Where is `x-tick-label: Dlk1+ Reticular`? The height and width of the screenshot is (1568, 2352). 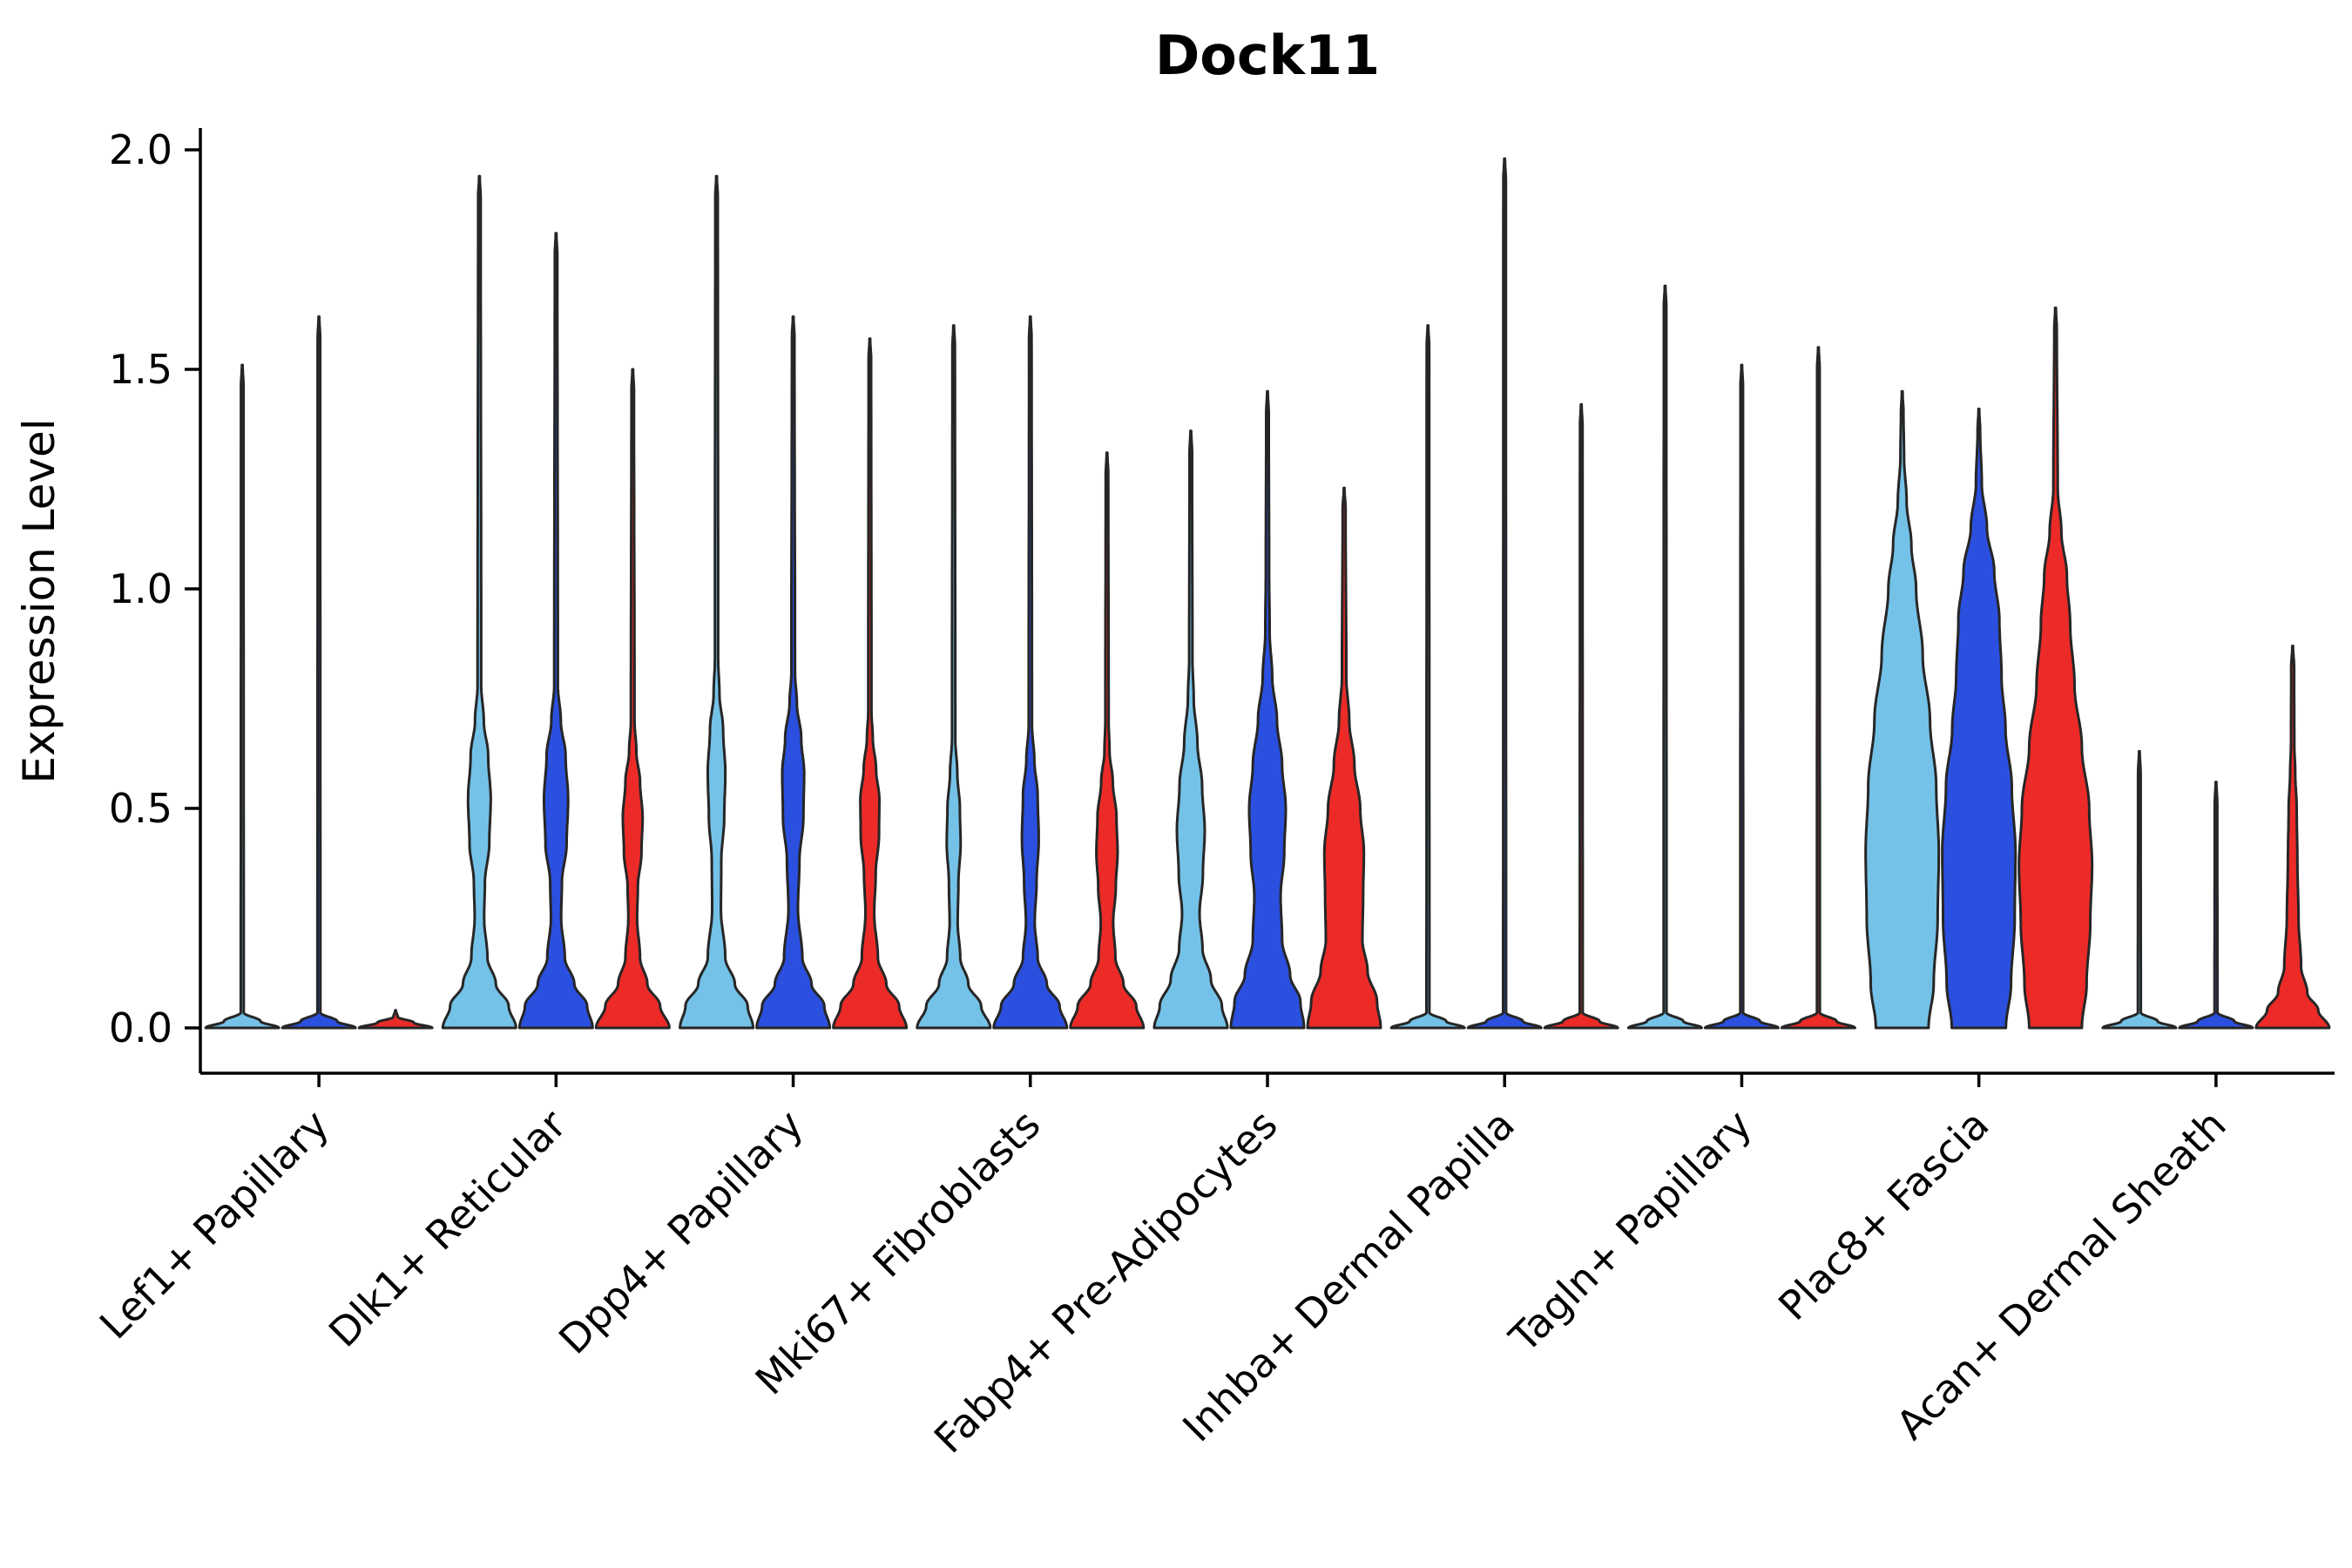
x-tick-label: Dlk1+ Reticular is located at coordinates (447, 1228).